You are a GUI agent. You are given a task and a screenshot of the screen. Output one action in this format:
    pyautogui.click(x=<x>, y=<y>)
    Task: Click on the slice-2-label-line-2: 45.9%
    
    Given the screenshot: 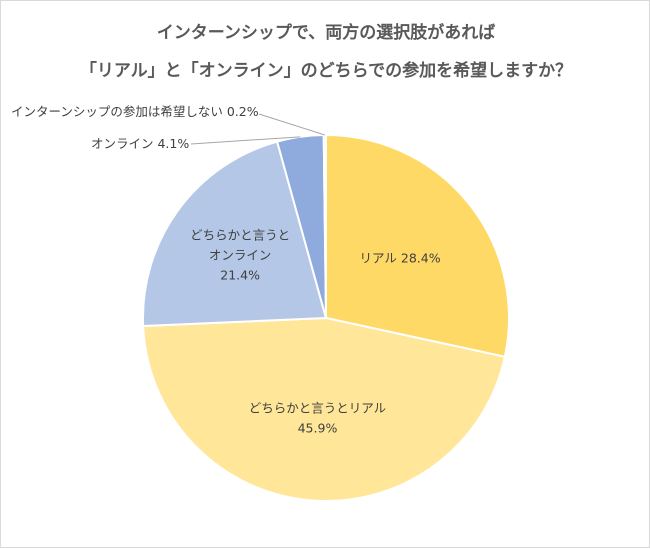 What is the action you would take?
    pyautogui.click(x=318, y=427)
    